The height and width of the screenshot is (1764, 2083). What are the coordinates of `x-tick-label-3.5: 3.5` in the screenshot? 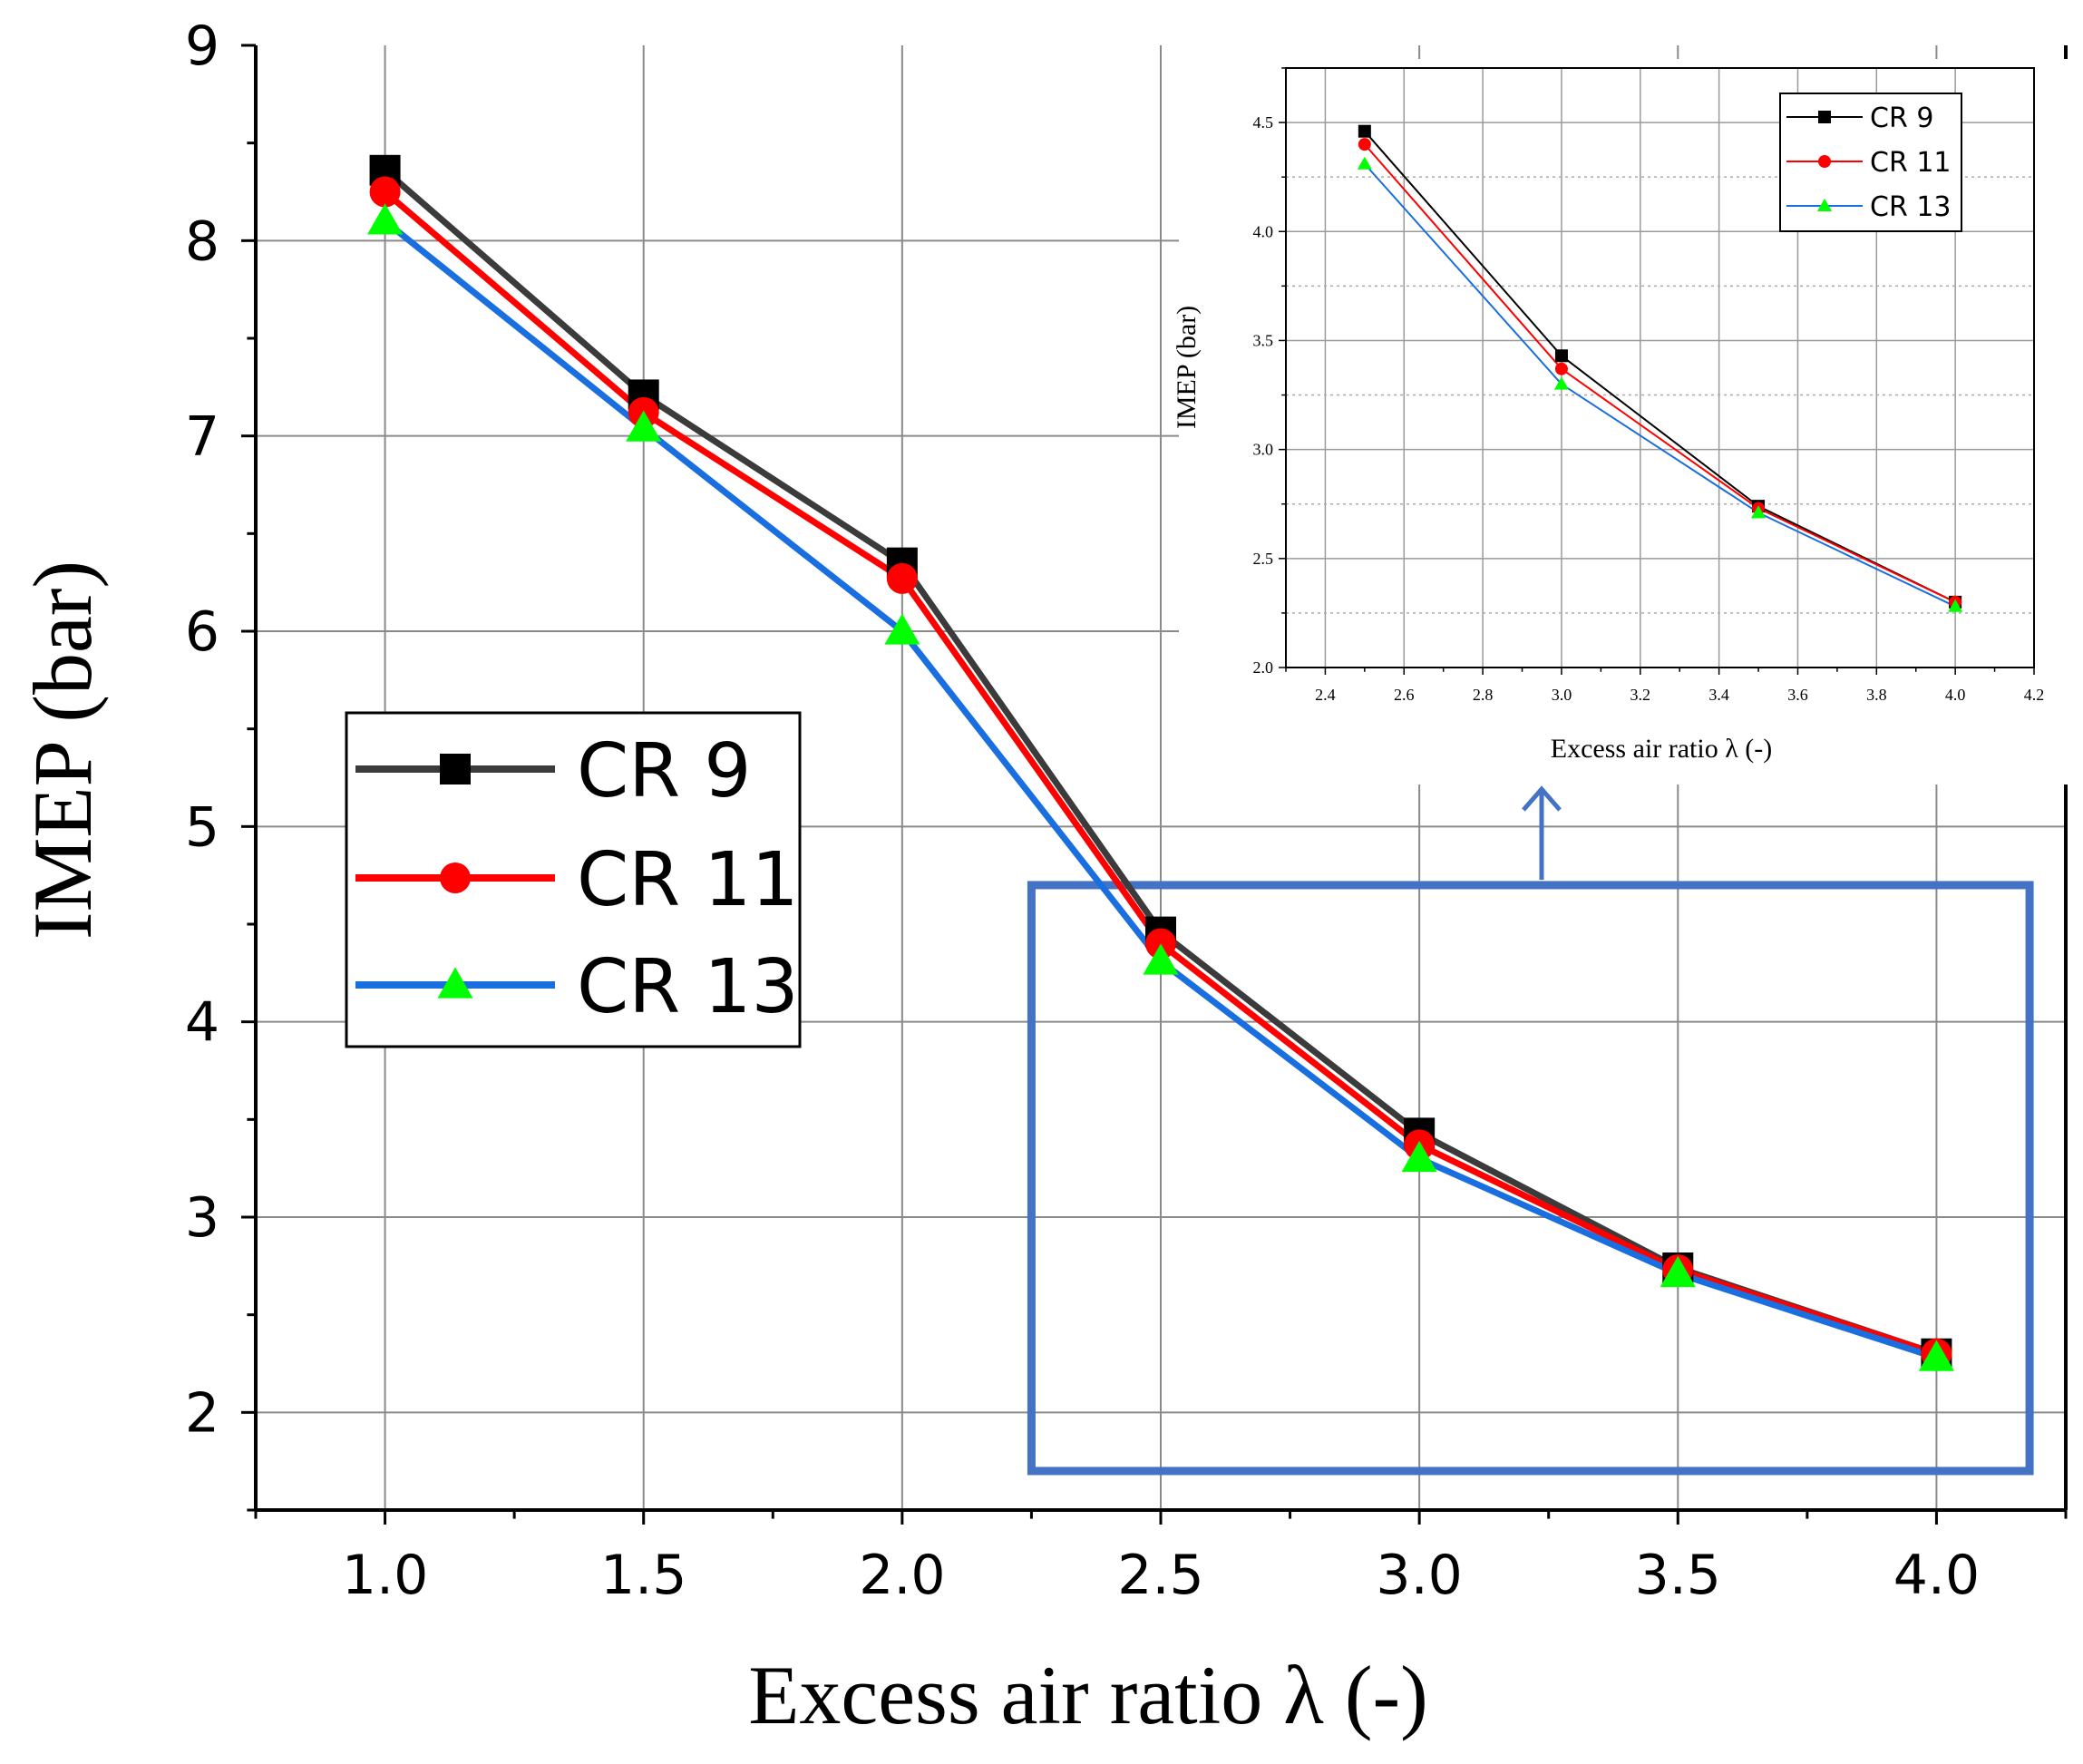 It's located at (1678, 1575).